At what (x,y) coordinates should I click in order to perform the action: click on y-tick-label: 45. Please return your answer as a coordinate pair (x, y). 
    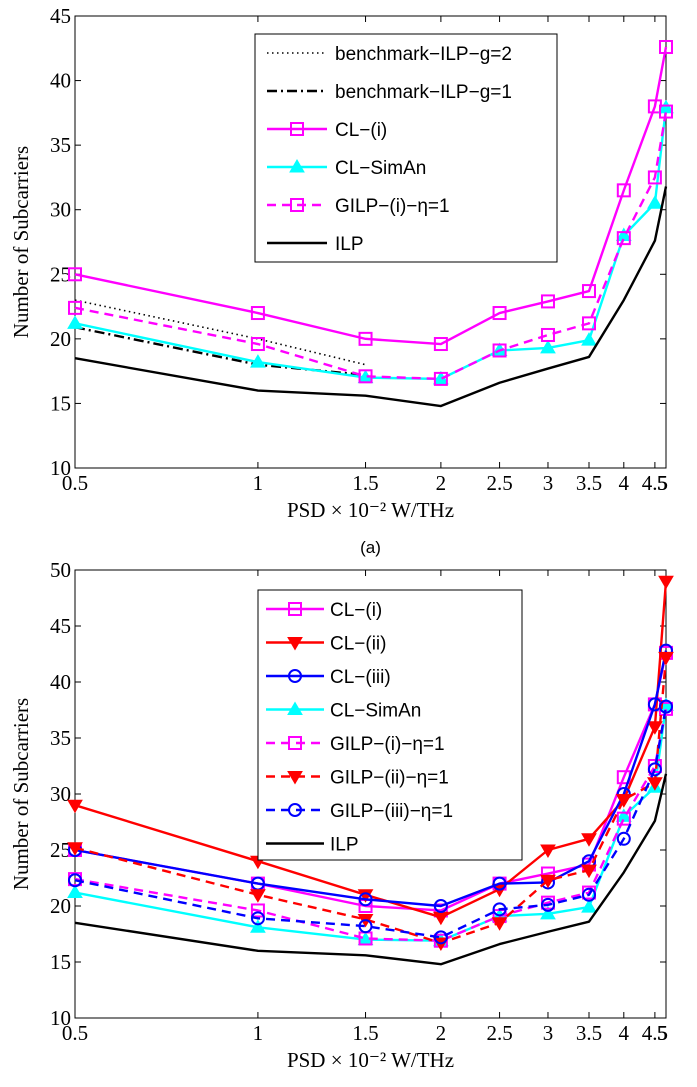
    Looking at the image, I should click on (60, 16).